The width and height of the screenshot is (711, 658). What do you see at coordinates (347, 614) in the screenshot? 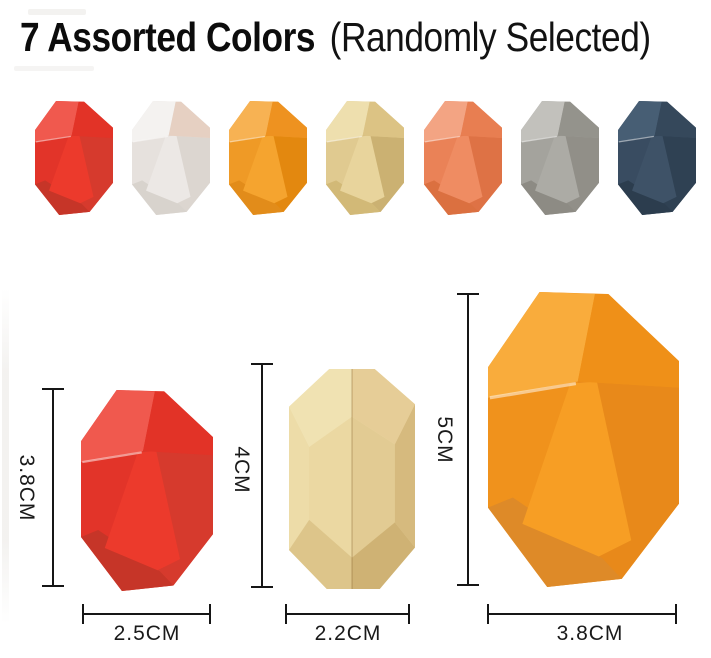
I see `width-dimension-line-beige` at bounding box center [347, 614].